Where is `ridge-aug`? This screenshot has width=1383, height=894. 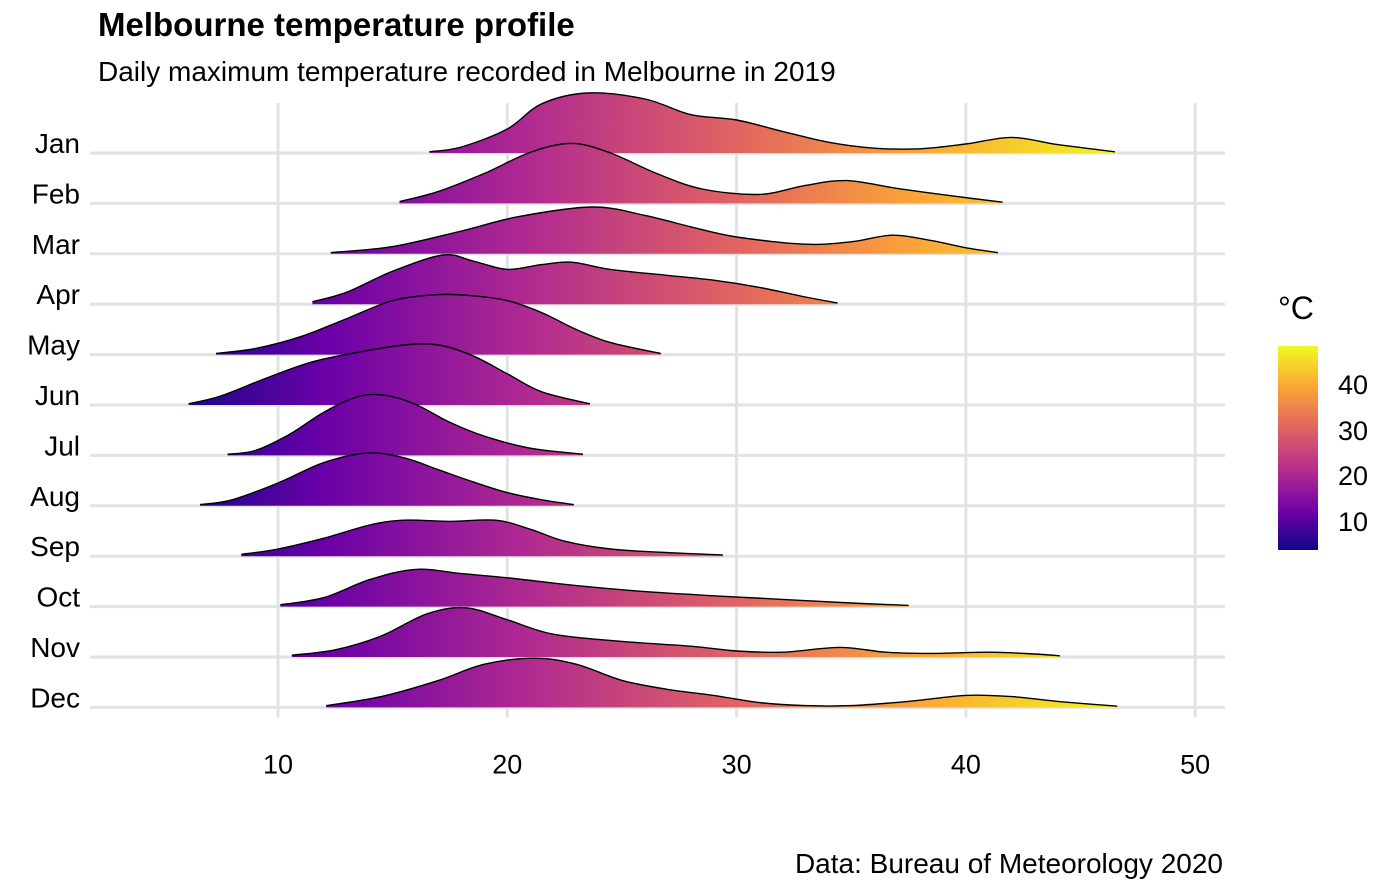 ridge-aug is located at coordinates (386, 479).